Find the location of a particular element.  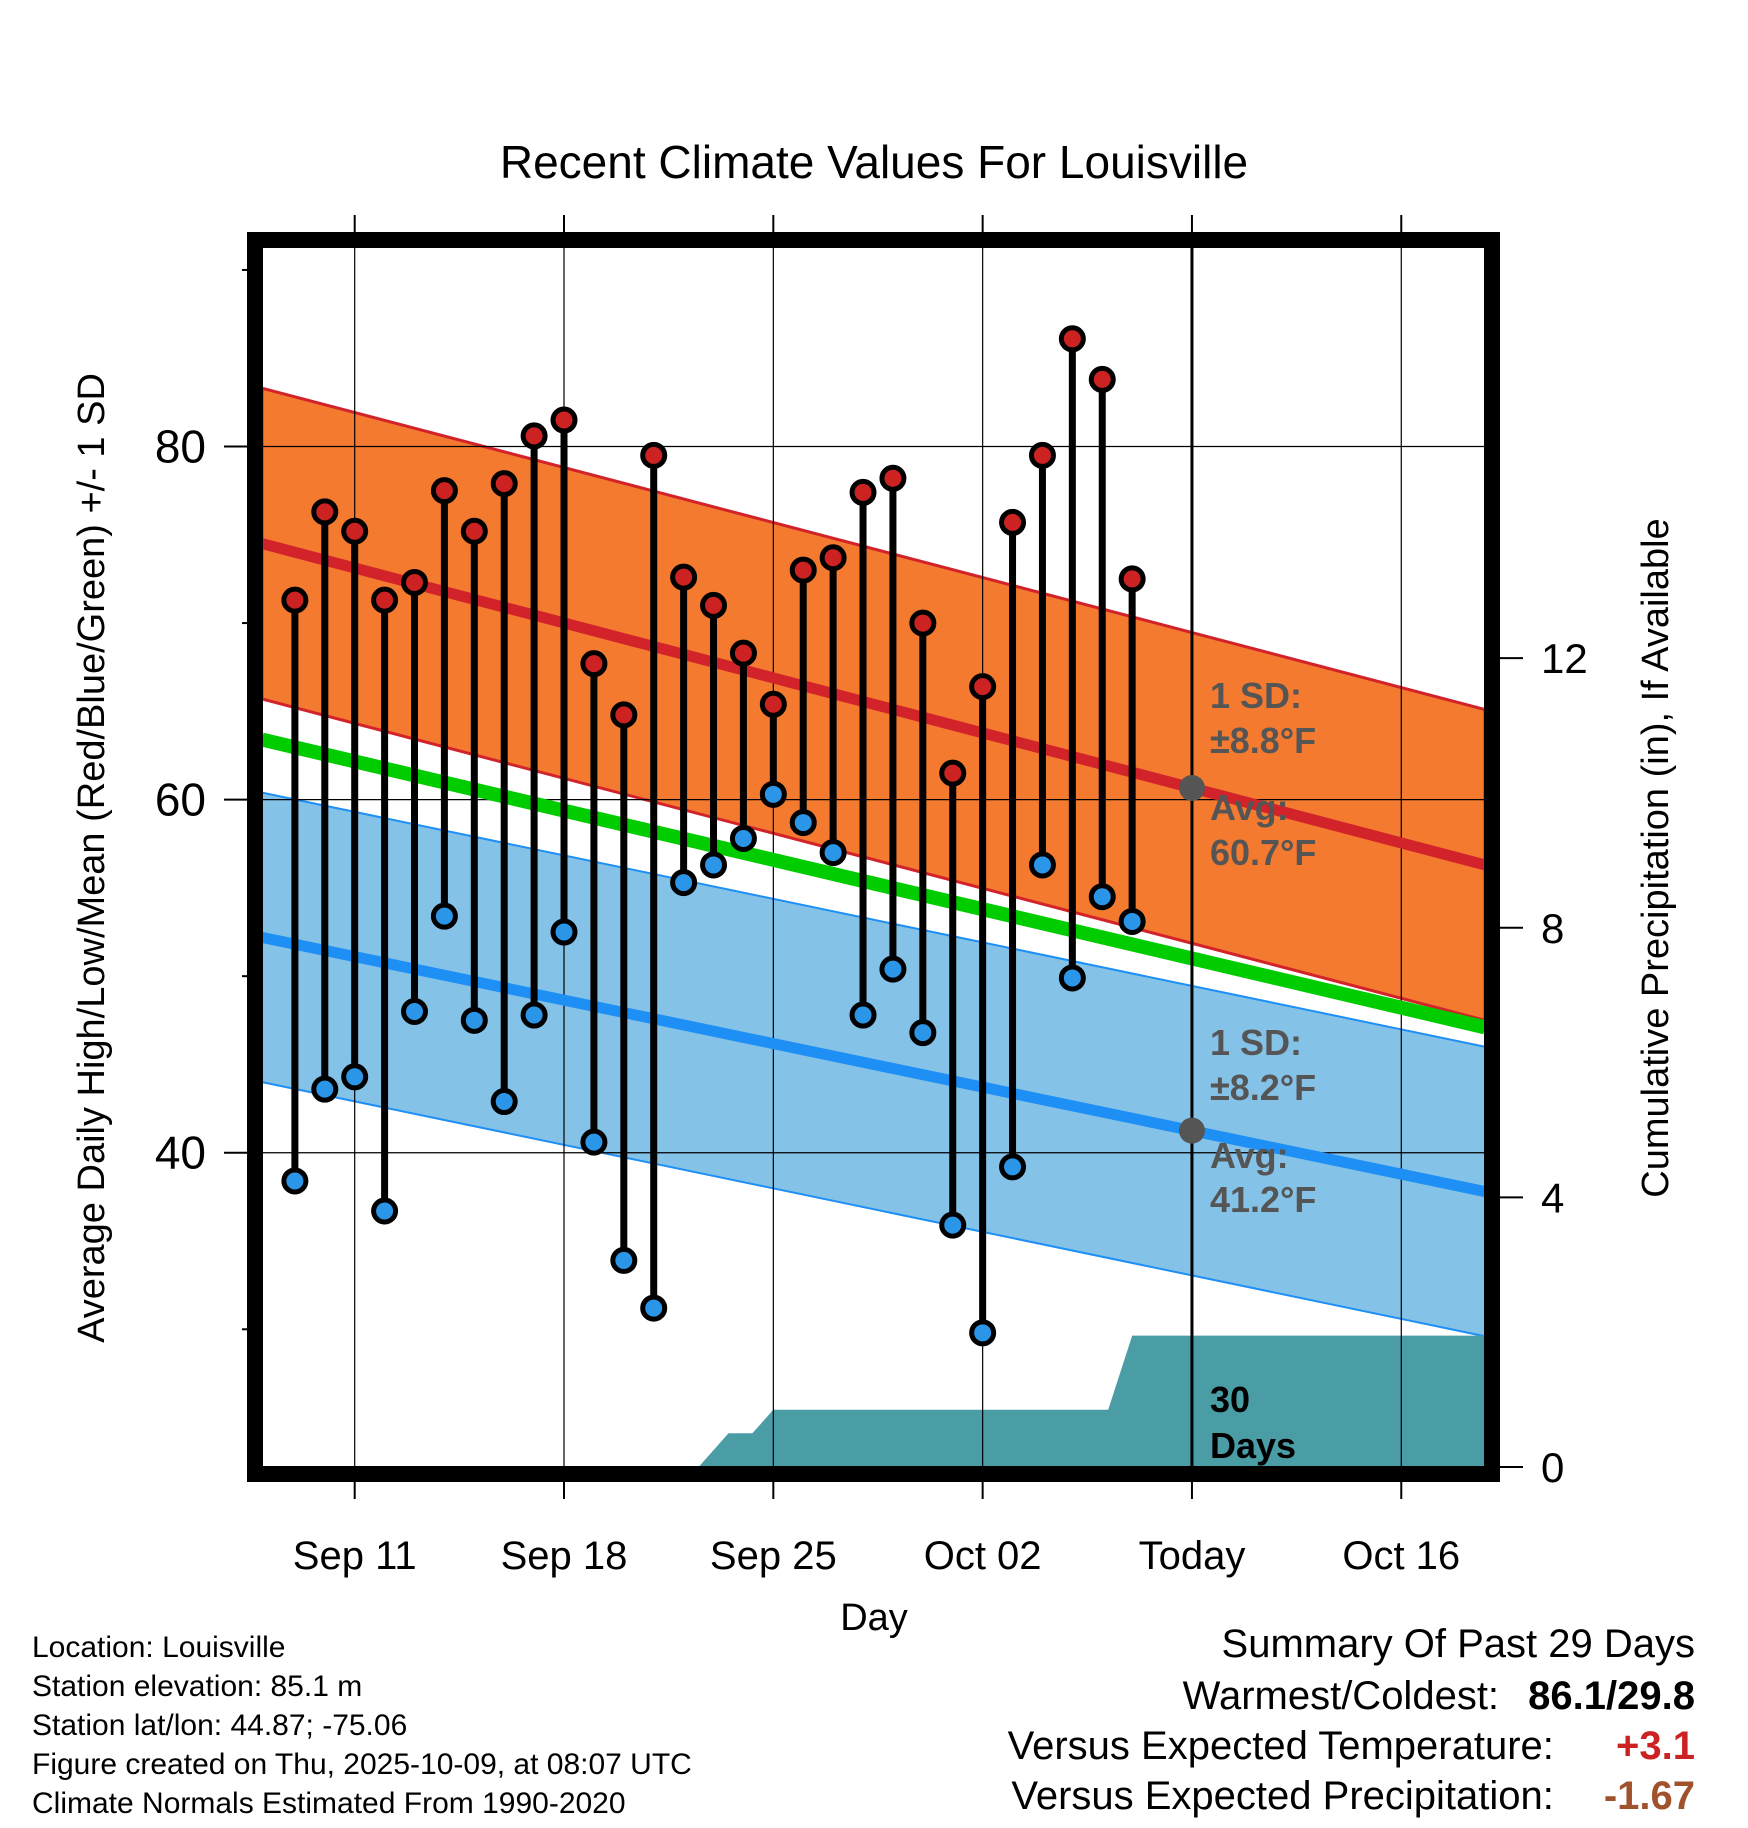

summary-temp: Versus Expected Temperature: +3.1 is located at coordinates (1351, 1746).